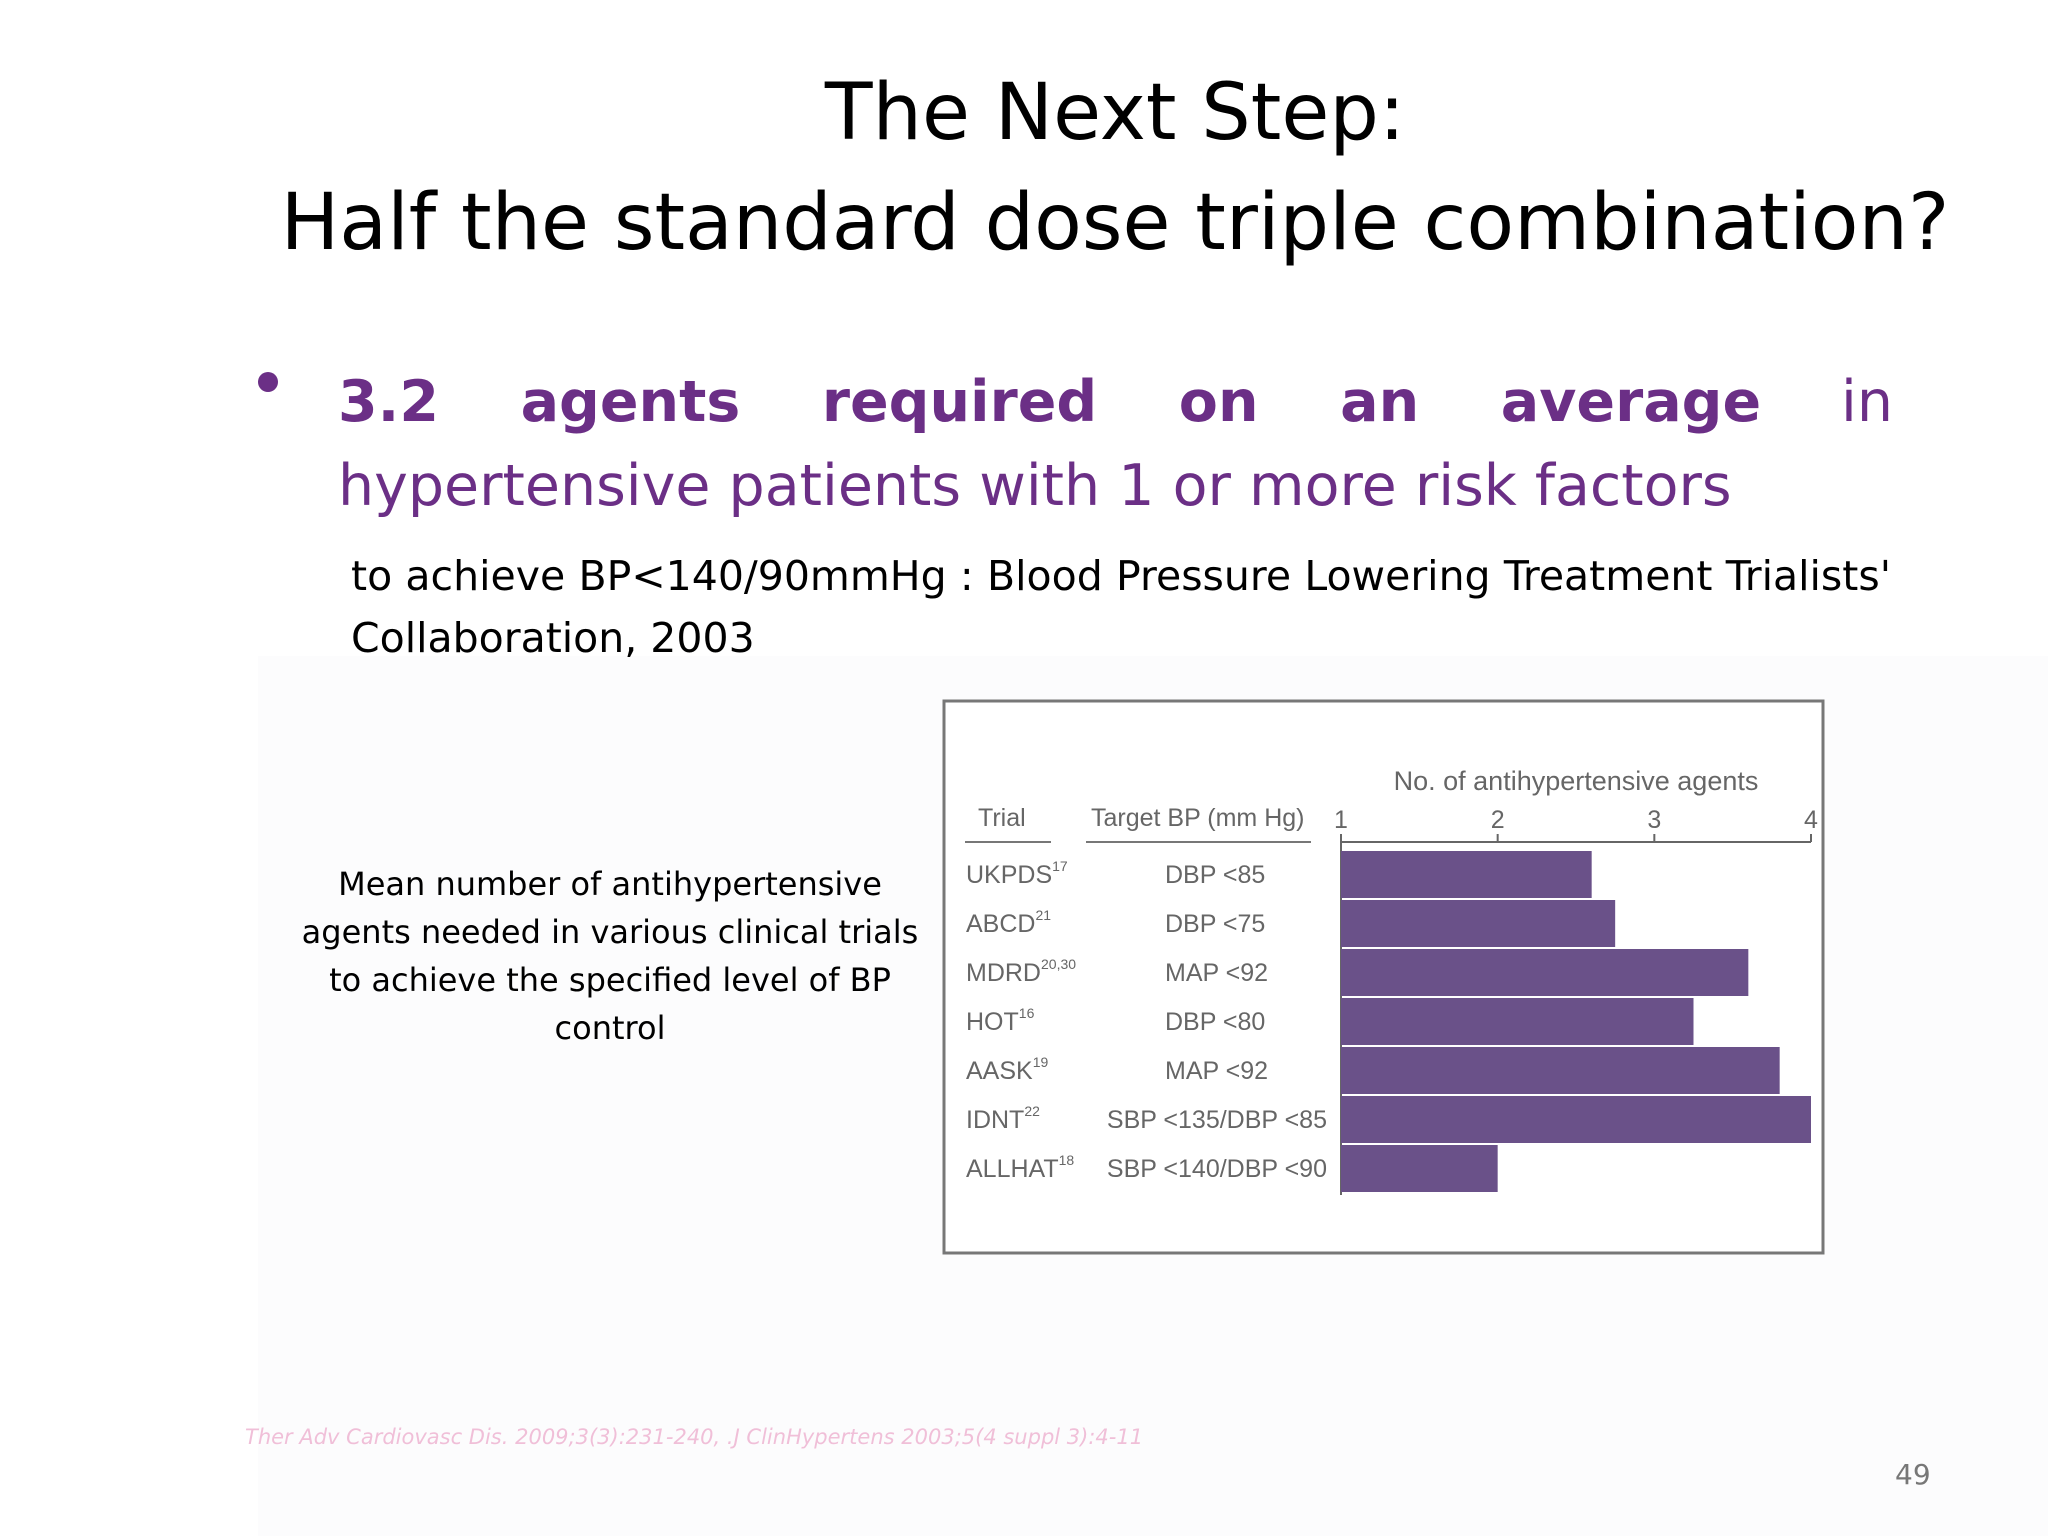 The height and width of the screenshot is (1536, 2048). What do you see at coordinates (1003, 973) in the screenshot?
I see `trial-name: MDRD` at bounding box center [1003, 973].